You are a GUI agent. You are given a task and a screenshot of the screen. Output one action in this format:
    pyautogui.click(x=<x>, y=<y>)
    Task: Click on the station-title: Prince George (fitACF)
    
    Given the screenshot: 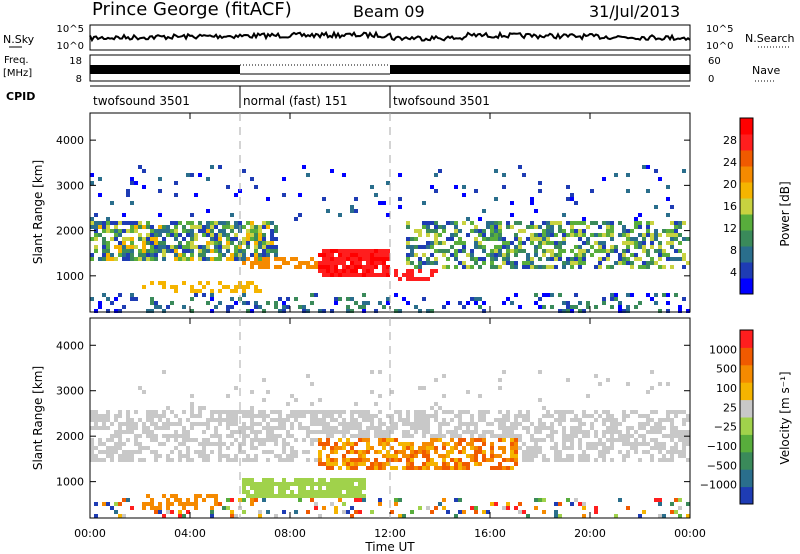 What is the action you would take?
    pyautogui.click(x=192, y=10)
    